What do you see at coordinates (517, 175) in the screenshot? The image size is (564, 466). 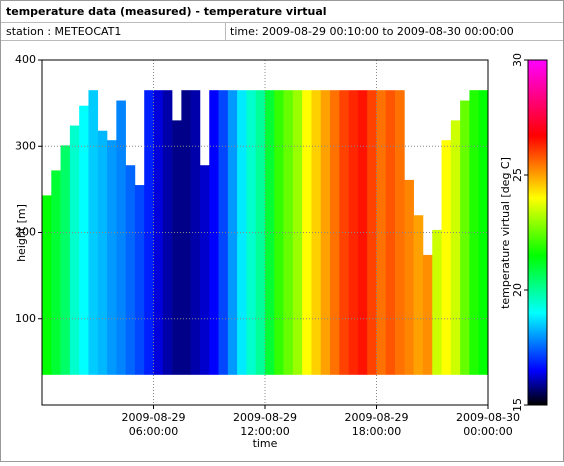 I see `colorbar-tick-label: 25` at bounding box center [517, 175].